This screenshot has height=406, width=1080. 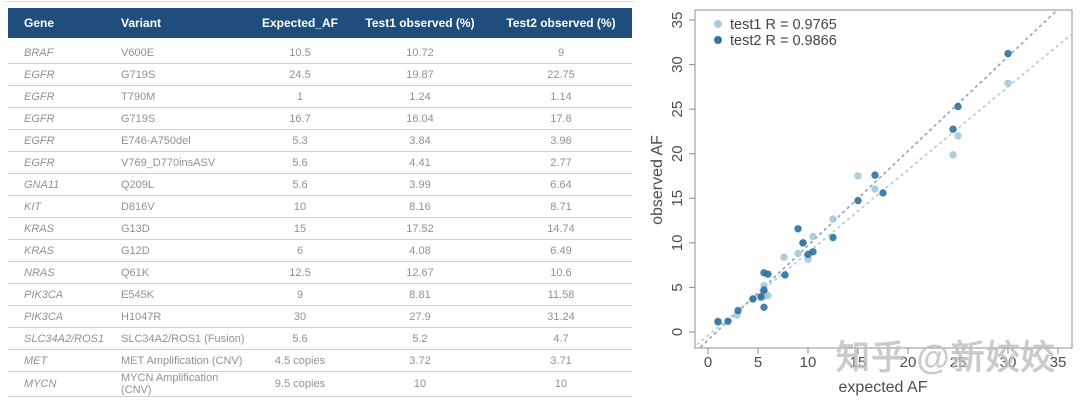 What do you see at coordinates (561, 294) in the screenshot?
I see `value-cell: 11.58` at bounding box center [561, 294].